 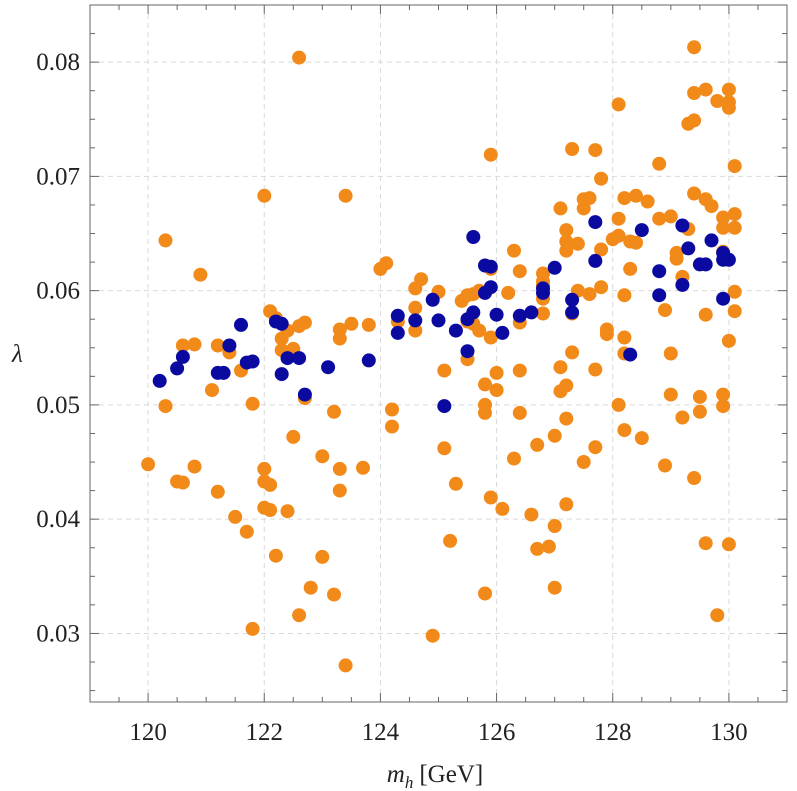 What do you see at coordinates (58, 633) in the screenshot?
I see `y-tick-label: 0.03` at bounding box center [58, 633].